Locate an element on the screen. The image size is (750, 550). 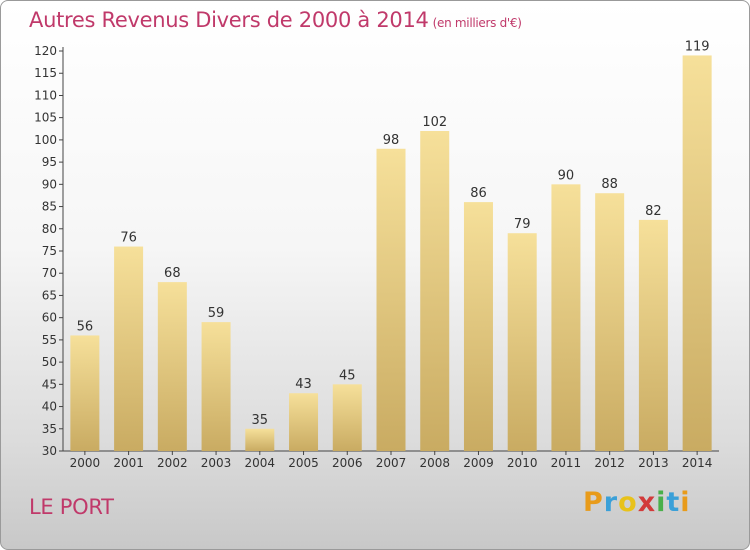
bar-value-label: 59 is located at coordinates (216, 313).